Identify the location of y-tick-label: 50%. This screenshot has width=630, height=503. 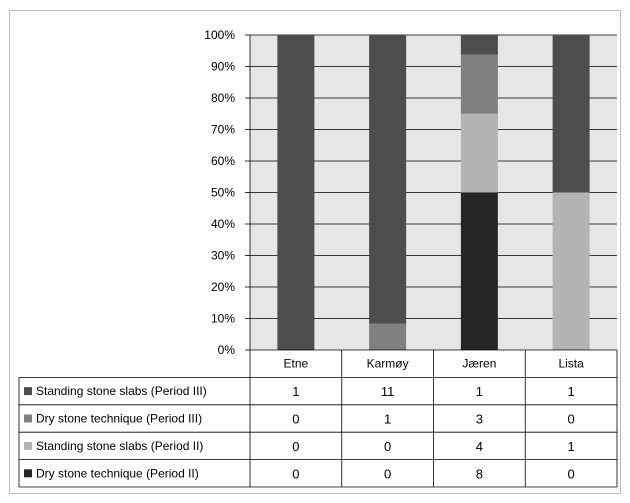
(223, 193).